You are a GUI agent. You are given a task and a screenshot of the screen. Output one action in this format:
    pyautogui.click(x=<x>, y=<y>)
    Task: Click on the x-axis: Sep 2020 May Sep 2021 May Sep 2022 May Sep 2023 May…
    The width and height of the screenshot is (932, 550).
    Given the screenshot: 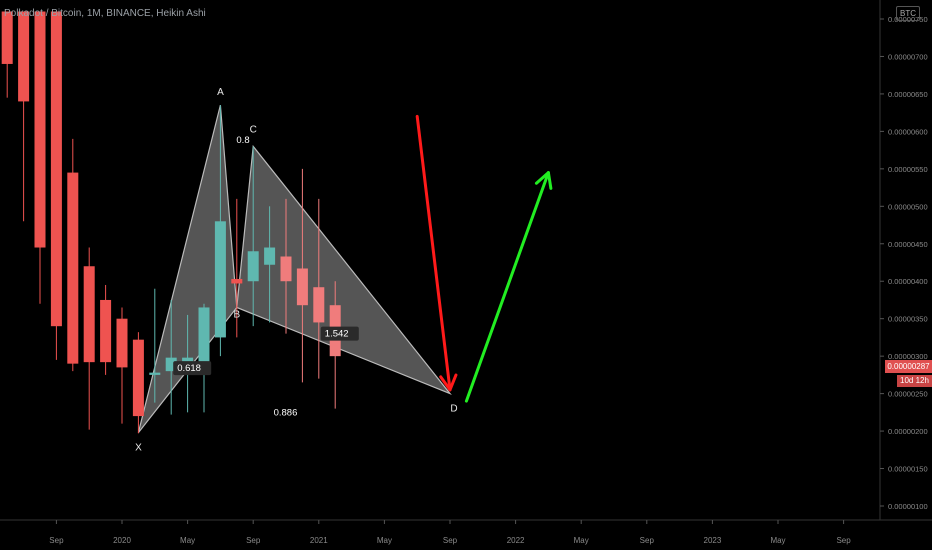 What is the action you would take?
    pyautogui.click(x=450, y=532)
    